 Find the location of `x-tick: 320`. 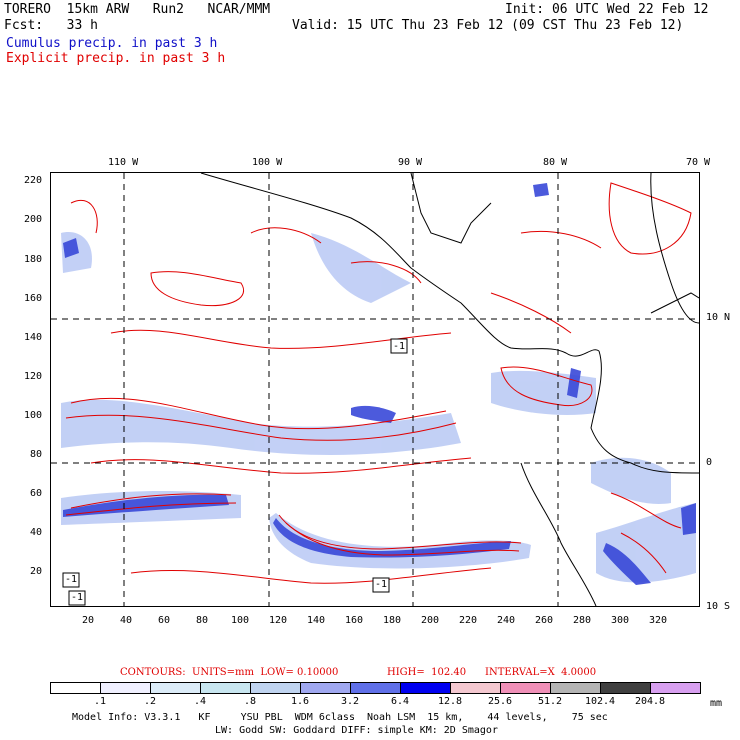

x-tick: 320 is located at coordinates (658, 620).